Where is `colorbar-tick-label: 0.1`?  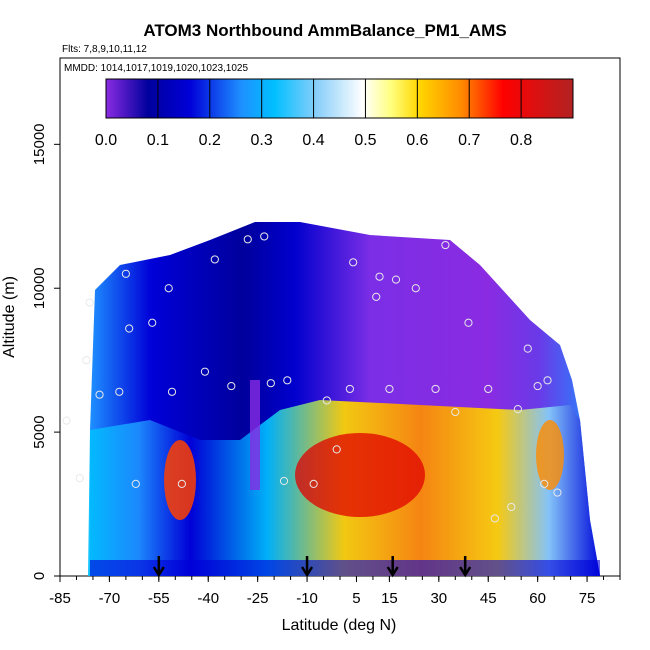
colorbar-tick-label: 0.1 is located at coordinates (158, 140).